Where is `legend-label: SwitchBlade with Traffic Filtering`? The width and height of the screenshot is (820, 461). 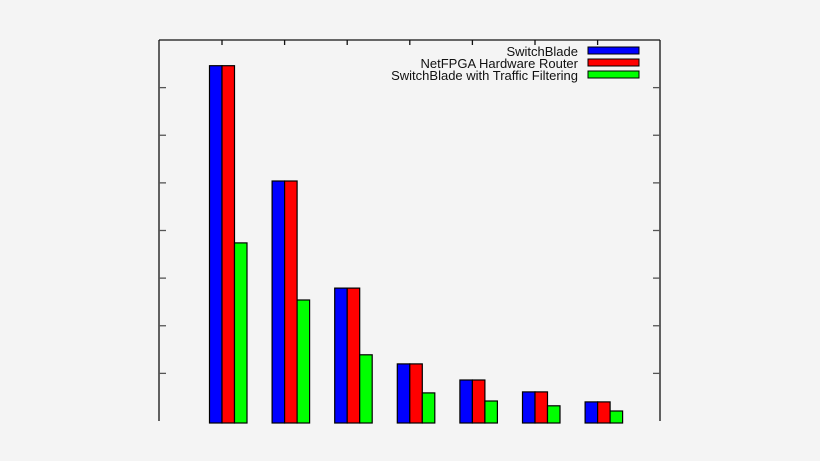 legend-label: SwitchBlade with Traffic Filtering is located at coordinates (484, 75).